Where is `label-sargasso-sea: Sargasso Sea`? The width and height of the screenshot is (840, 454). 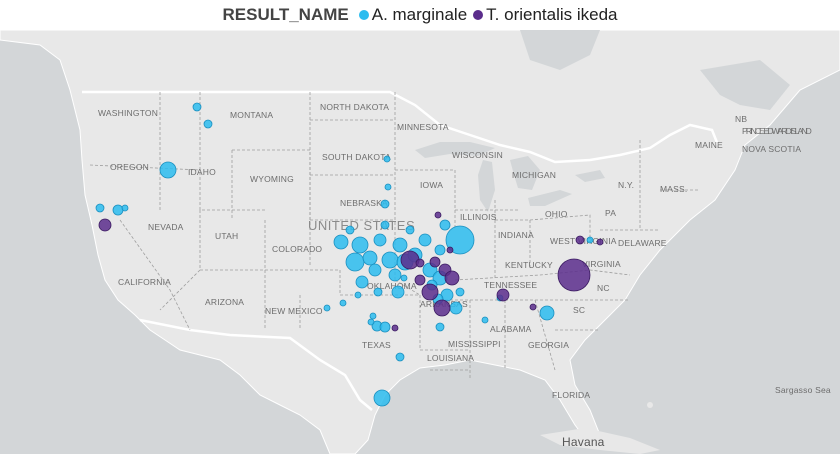 label-sargasso-sea: Sargasso Sea is located at coordinates (803, 390).